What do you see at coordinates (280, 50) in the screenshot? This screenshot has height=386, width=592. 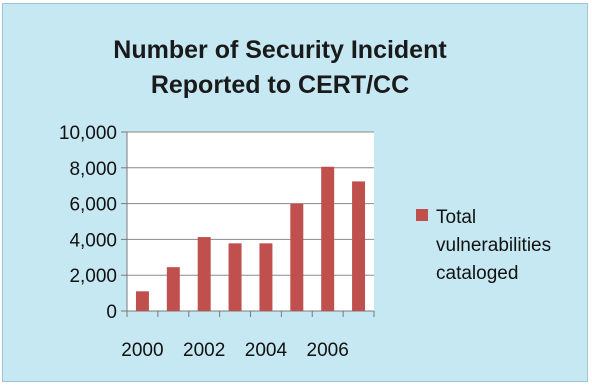 I see `chart-title-line-1: Number of Security Incident` at bounding box center [280, 50].